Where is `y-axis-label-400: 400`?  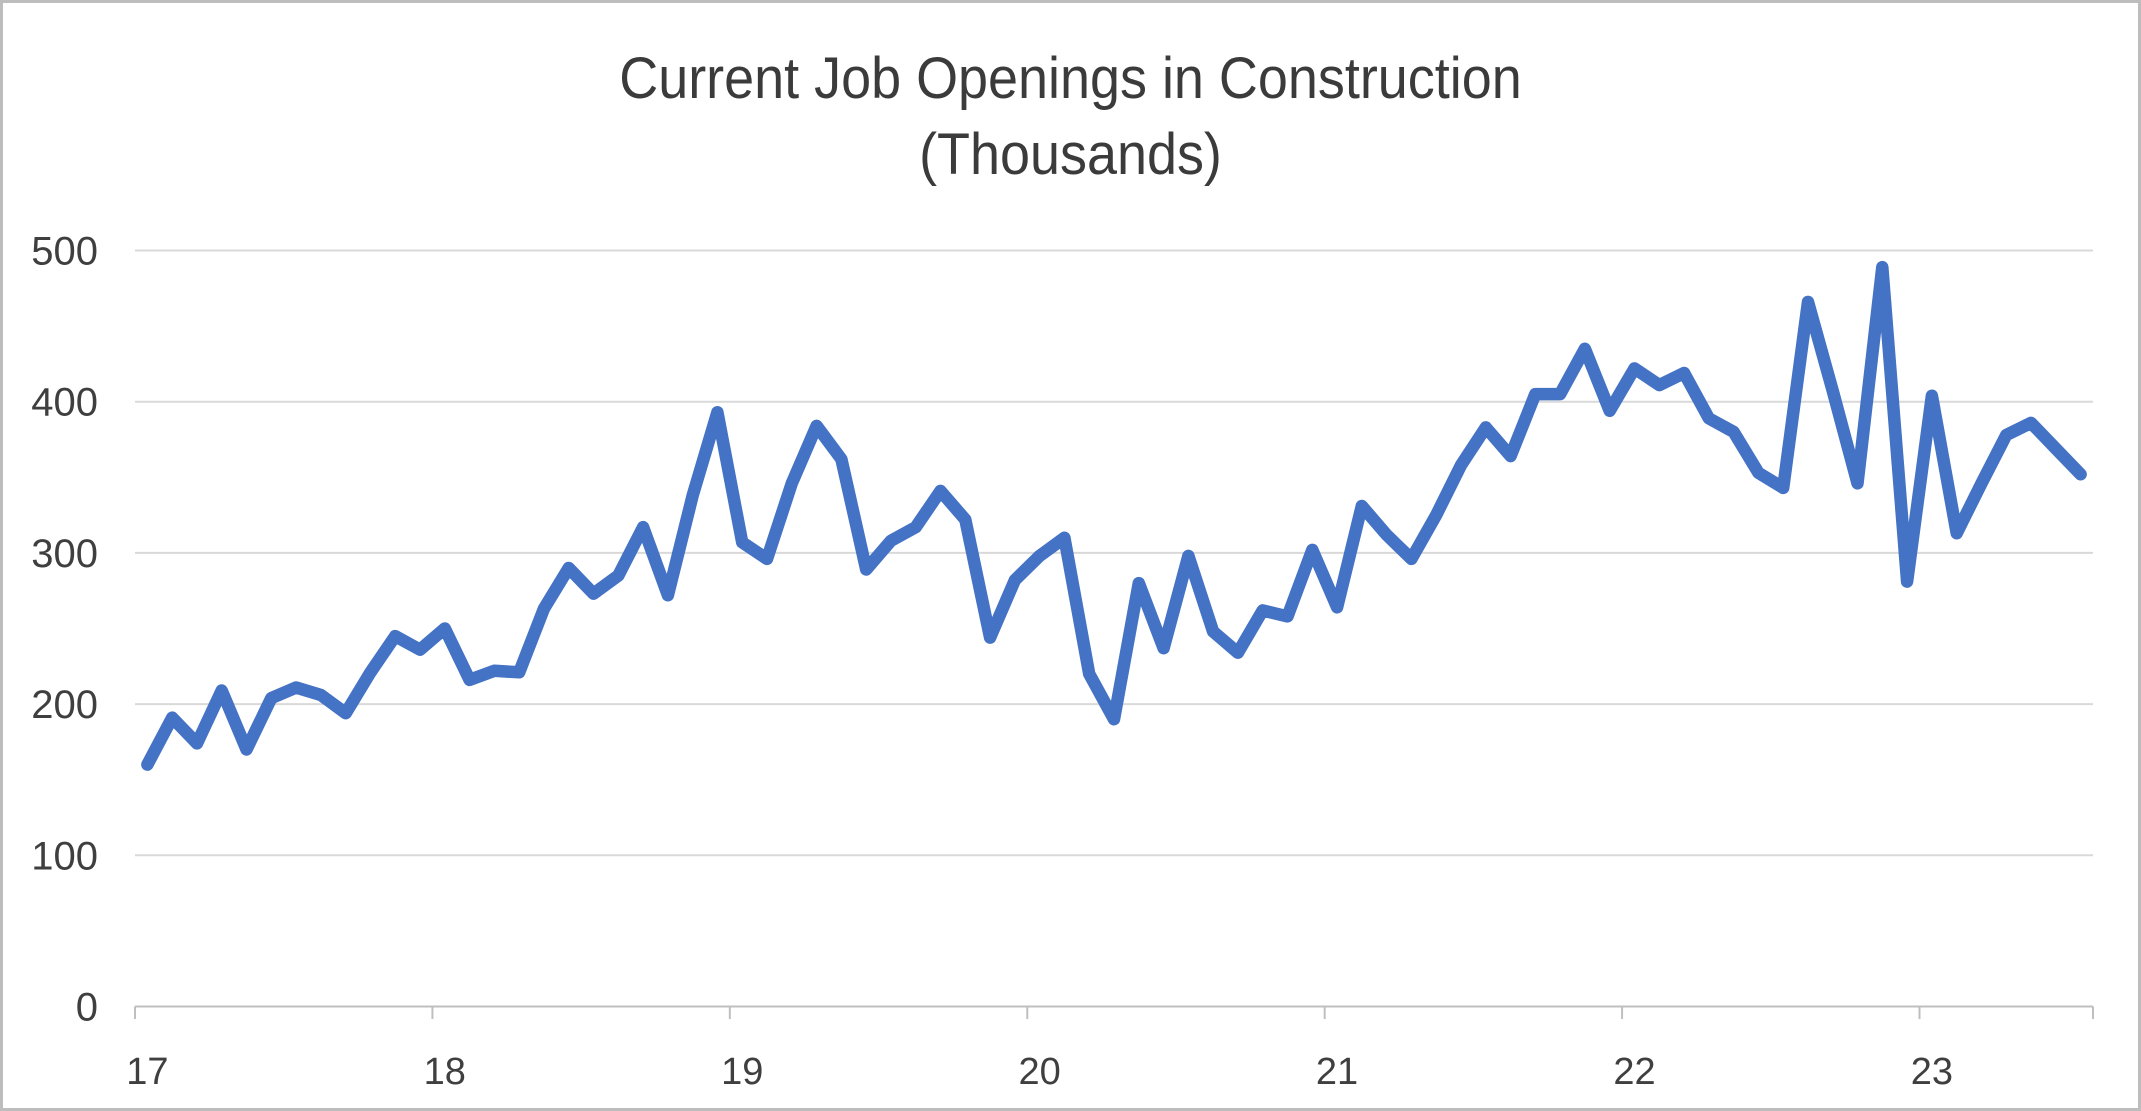 y-axis-label-400: 400 is located at coordinates (64, 403).